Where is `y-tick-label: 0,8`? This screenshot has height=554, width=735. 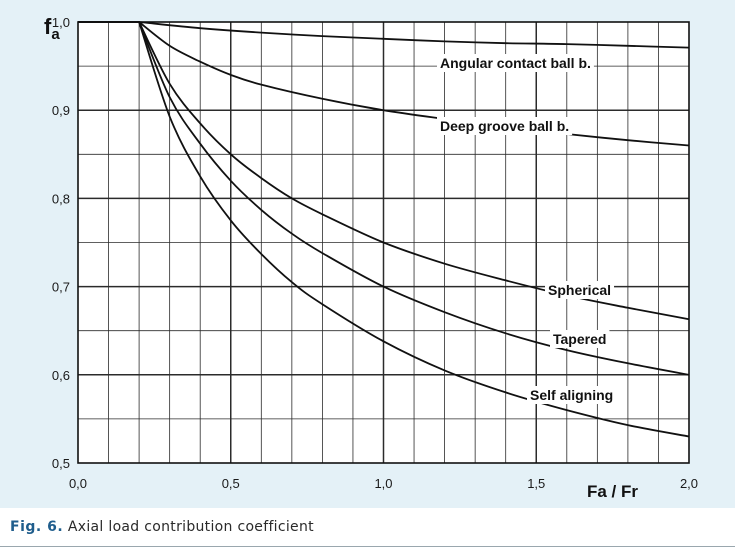
y-tick-label: 0,8 is located at coordinates (61, 198).